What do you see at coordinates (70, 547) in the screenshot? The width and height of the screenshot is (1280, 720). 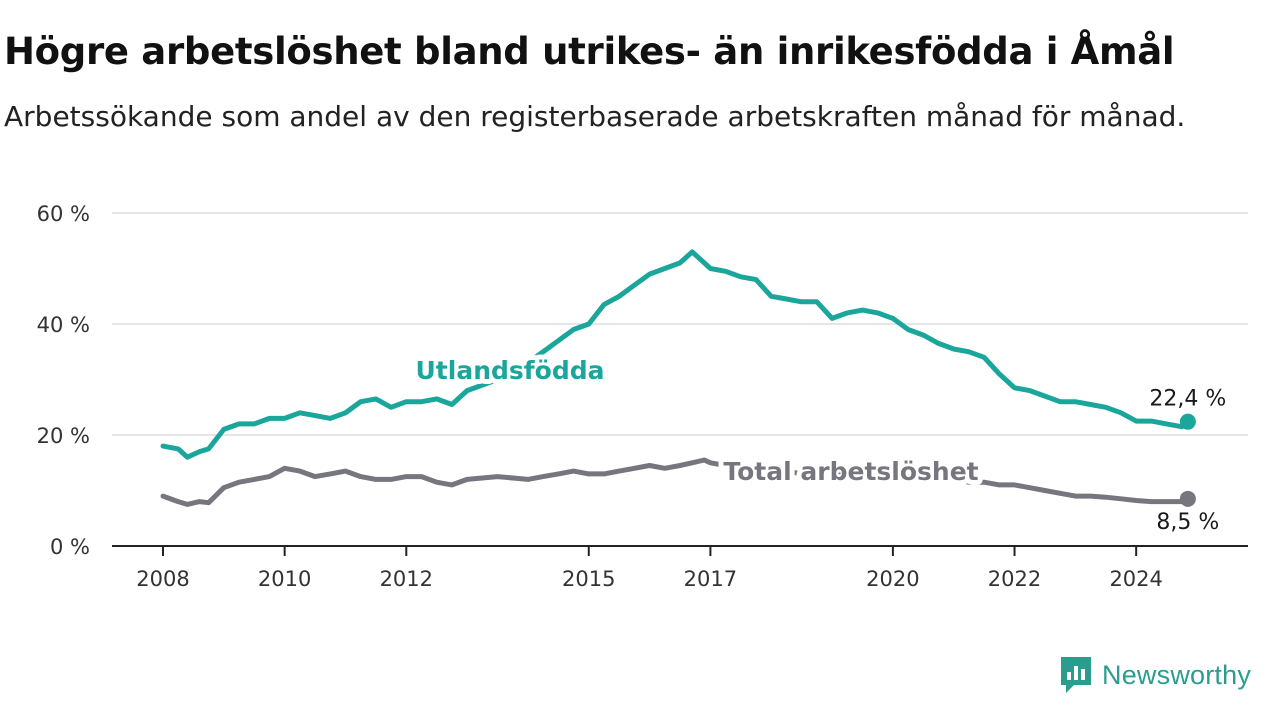 I see `y-tick-label: 0 %` at bounding box center [70, 547].